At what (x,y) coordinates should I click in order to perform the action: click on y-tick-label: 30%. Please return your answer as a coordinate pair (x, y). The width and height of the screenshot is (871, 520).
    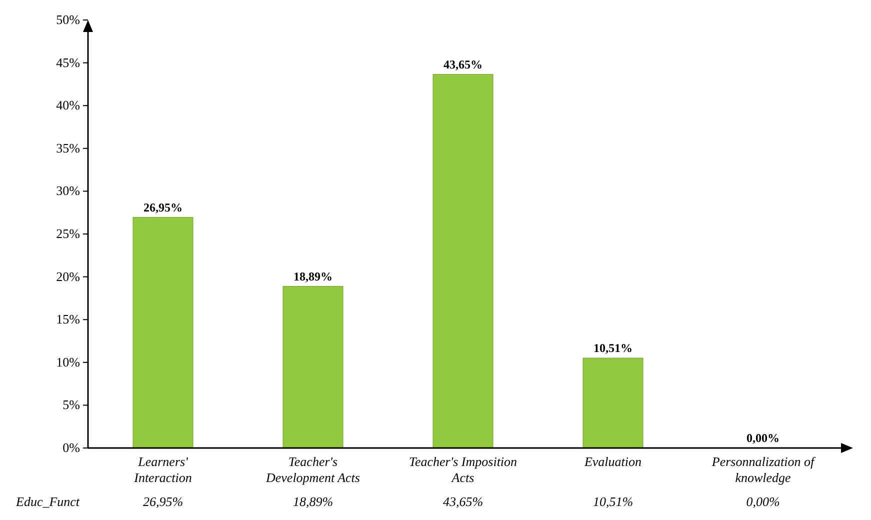
    Looking at the image, I should click on (68, 190).